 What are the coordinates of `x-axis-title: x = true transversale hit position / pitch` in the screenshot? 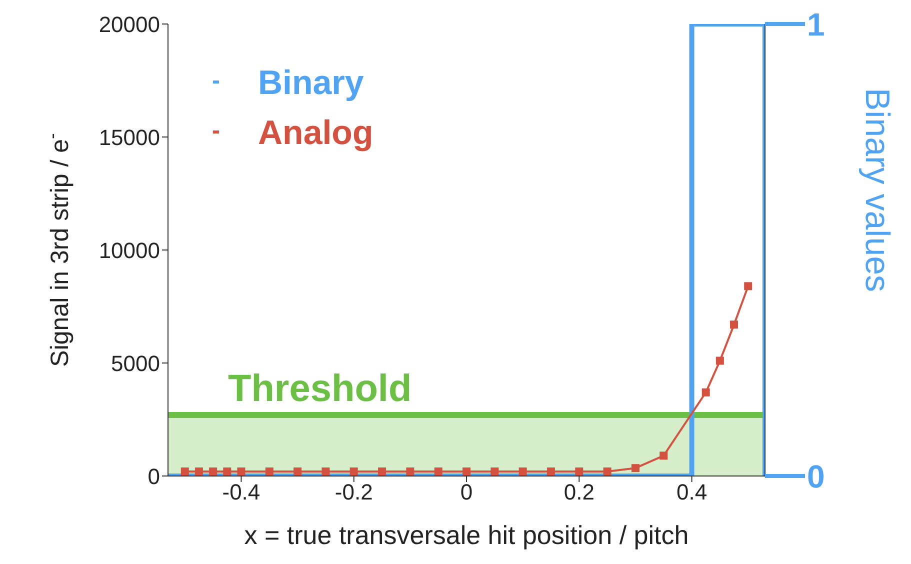 It's located at (466, 535).